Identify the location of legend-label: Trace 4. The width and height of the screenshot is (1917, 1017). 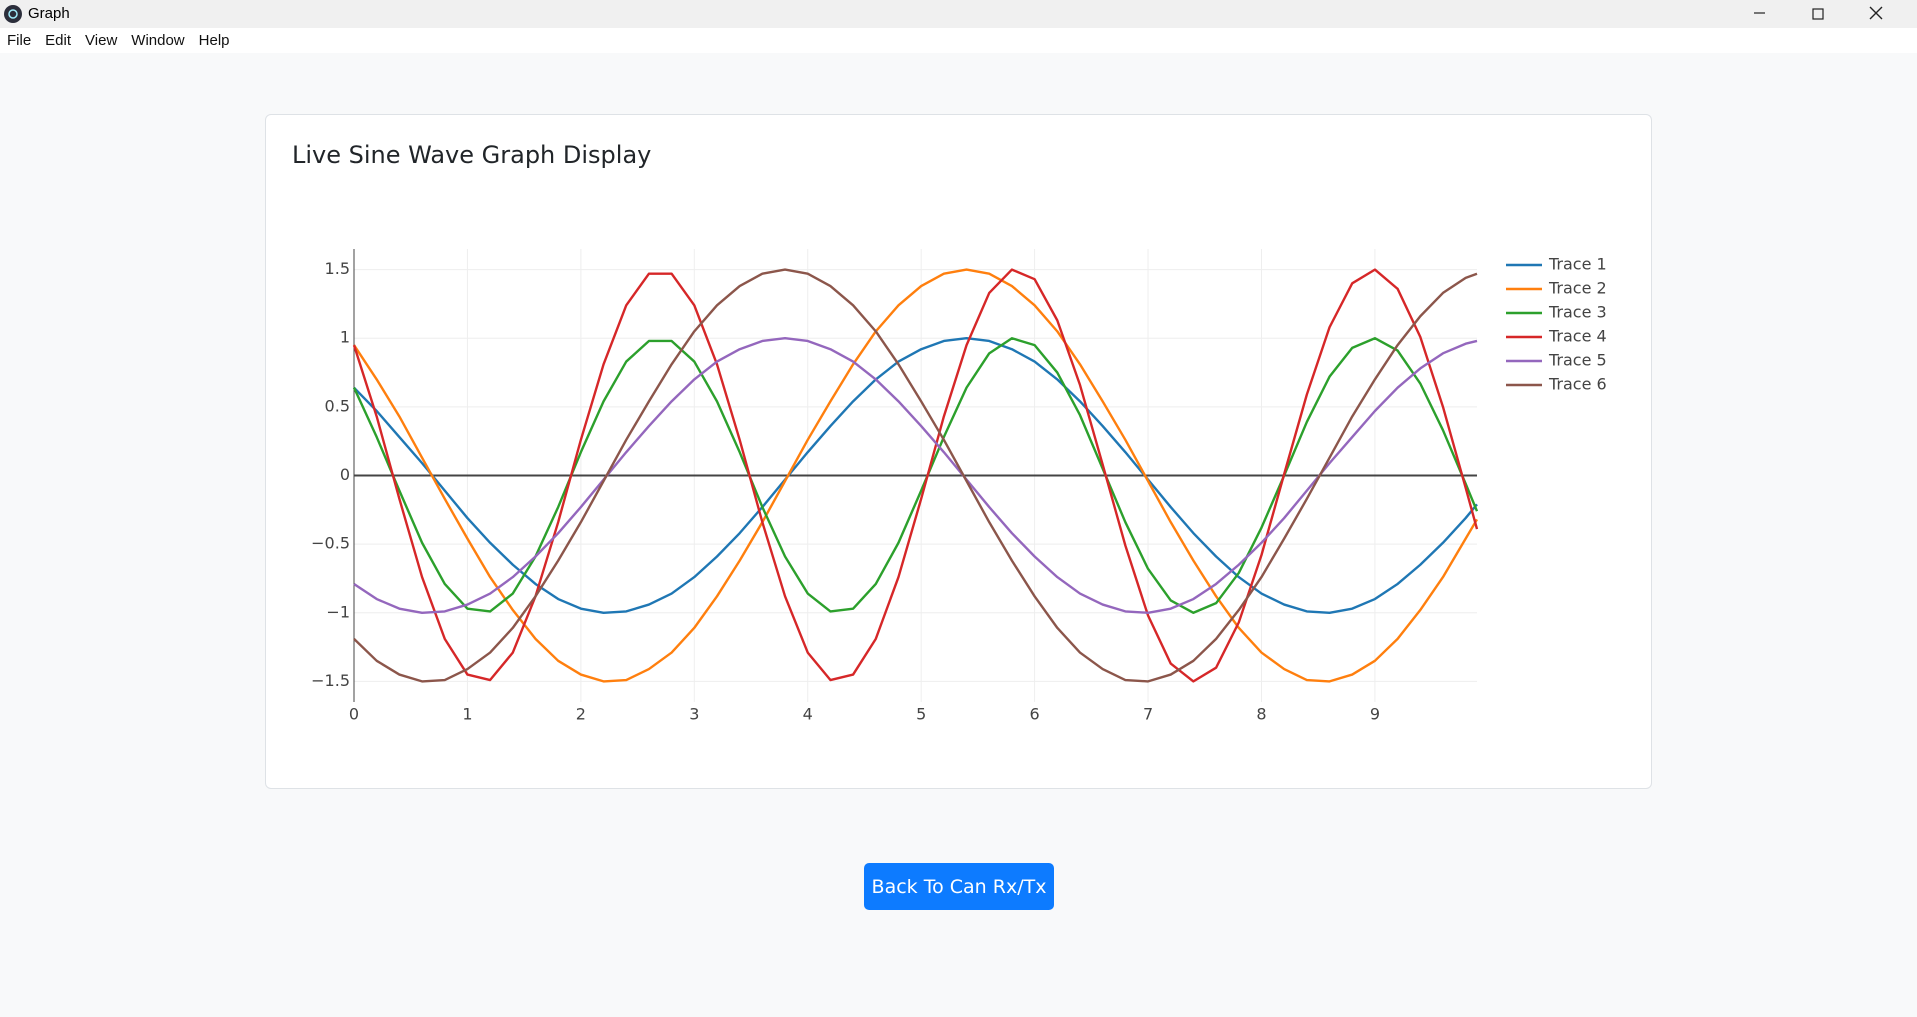
(1577, 336).